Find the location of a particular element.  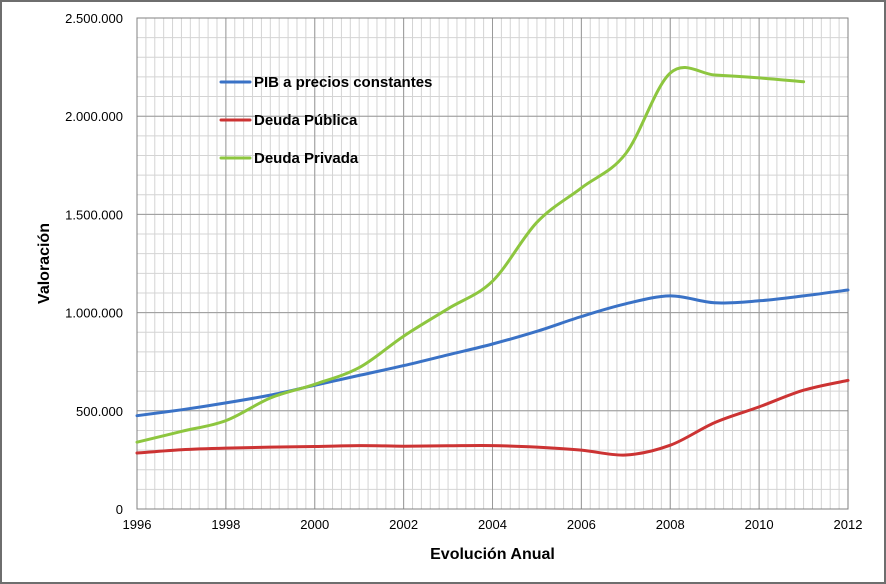

x-tick-label: 2012 is located at coordinates (848, 524).